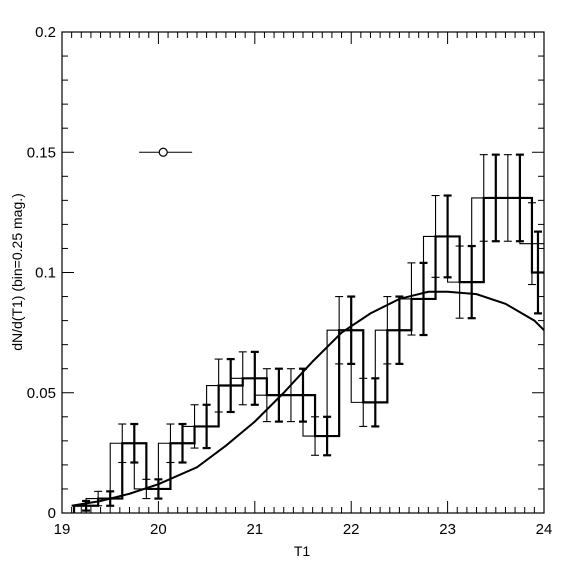  What do you see at coordinates (351, 529) in the screenshot?
I see `x-tick-label: 22` at bounding box center [351, 529].